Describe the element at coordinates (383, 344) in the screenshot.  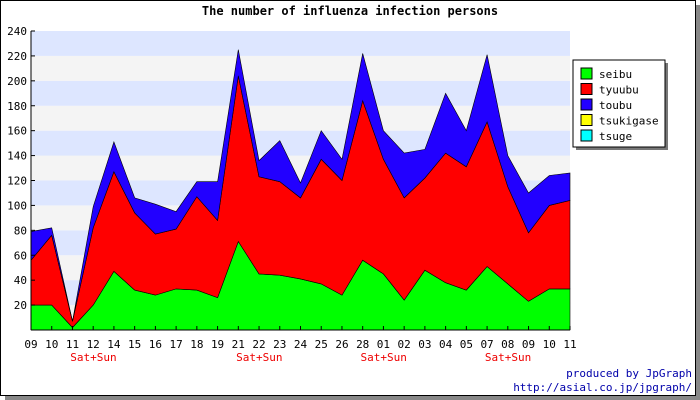
I see `x-tick-label: 01` at that location.